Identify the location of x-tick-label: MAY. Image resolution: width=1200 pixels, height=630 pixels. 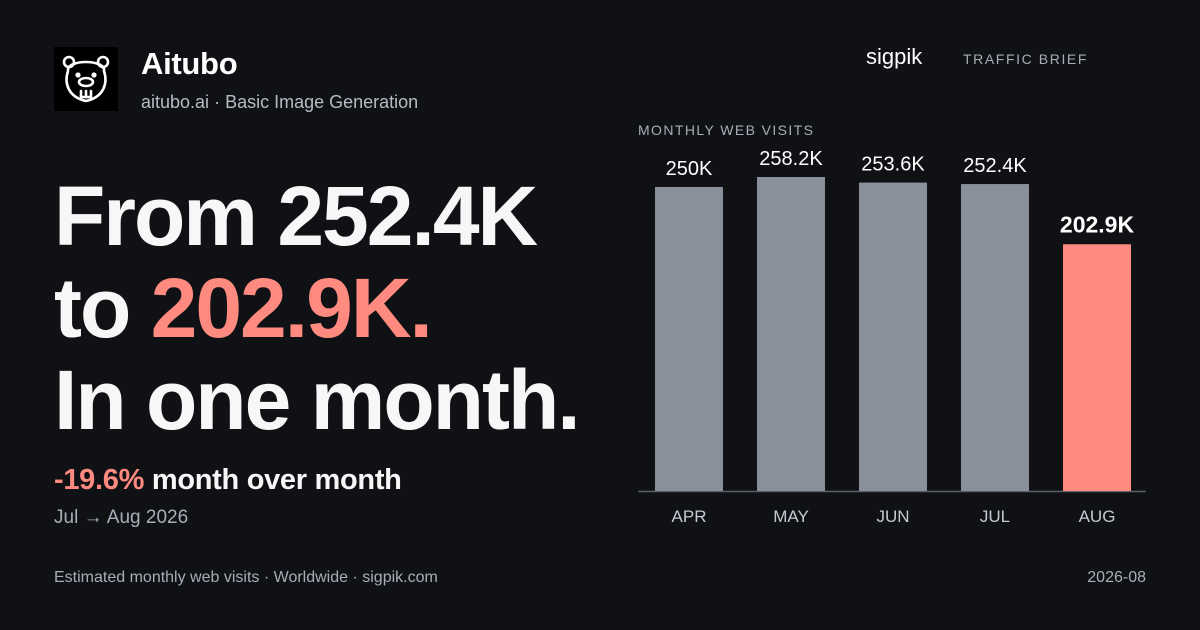
(791, 516).